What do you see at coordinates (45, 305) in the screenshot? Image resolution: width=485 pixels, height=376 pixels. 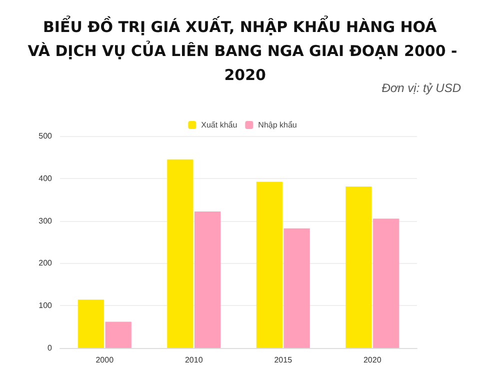 I see `y-tick-label: 100` at bounding box center [45, 305].